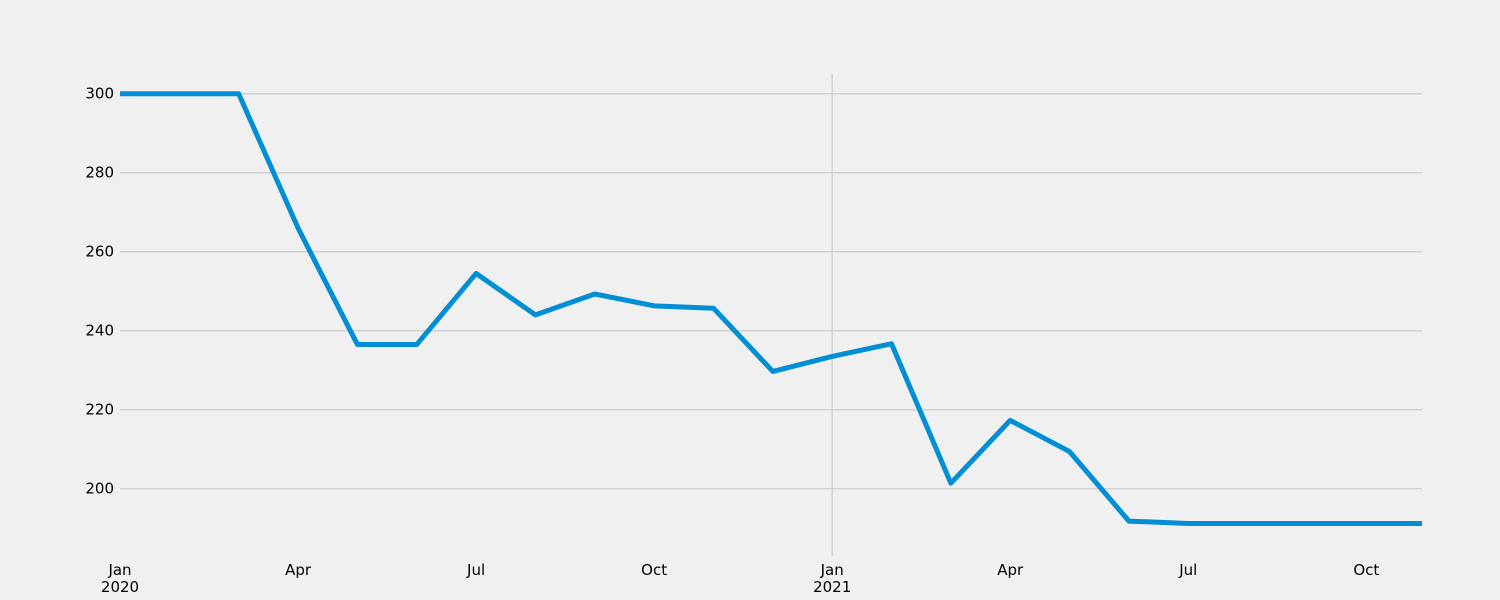 The image size is (1500, 600). I want to click on y-axis: 200 220 240 260 280 300, so click(99, 291).